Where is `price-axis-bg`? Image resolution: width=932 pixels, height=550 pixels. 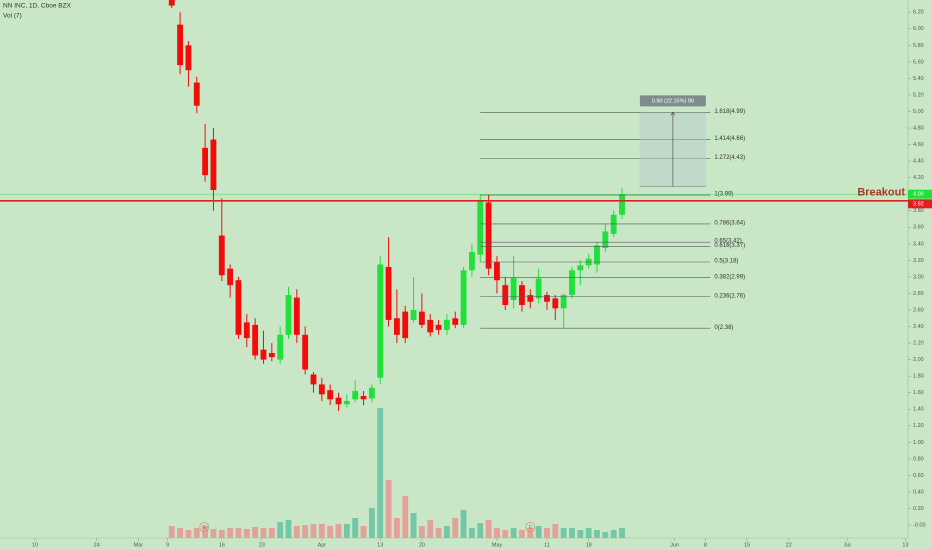
price-axis-bg is located at coordinates (920, 275).